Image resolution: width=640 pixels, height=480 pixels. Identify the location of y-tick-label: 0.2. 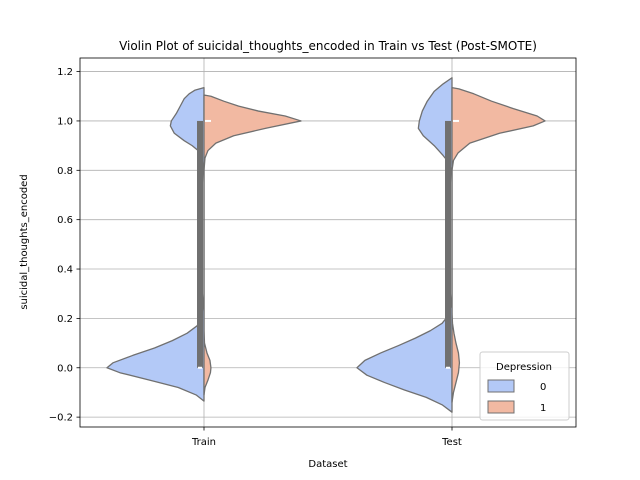
(65, 319).